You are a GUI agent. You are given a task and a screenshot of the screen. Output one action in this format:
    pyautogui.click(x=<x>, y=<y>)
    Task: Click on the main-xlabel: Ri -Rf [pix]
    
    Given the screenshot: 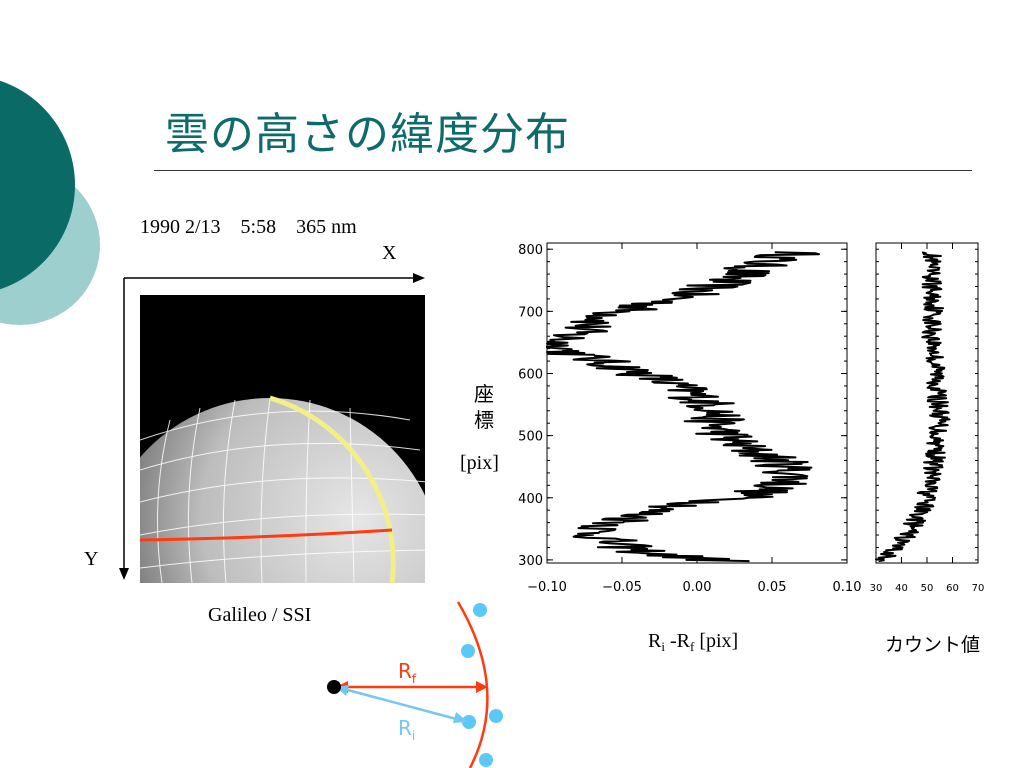 What is the action you would take?
    pyautogui.click(x=693, y=642)
    